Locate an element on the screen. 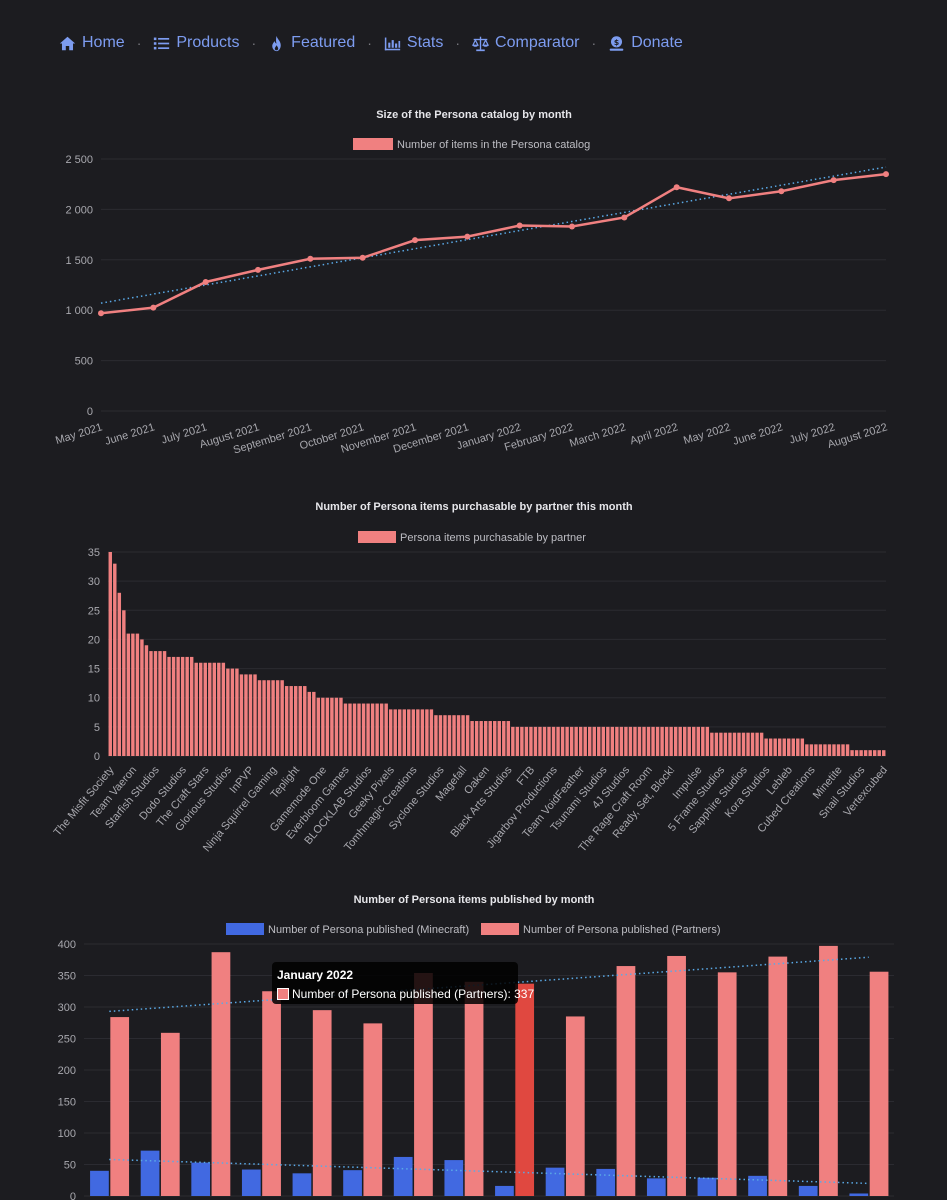 Image resolution: width=947 pixels, height=1200 pixels. x-tick-label: June 2021 is located at coordinates (130, 434).